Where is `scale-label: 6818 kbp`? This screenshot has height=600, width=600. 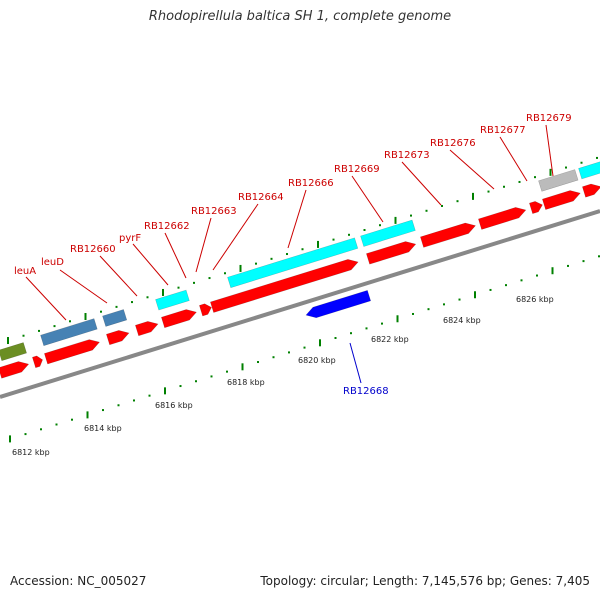
scale-label: 6818 kbp is located at coordinates (246, 382).